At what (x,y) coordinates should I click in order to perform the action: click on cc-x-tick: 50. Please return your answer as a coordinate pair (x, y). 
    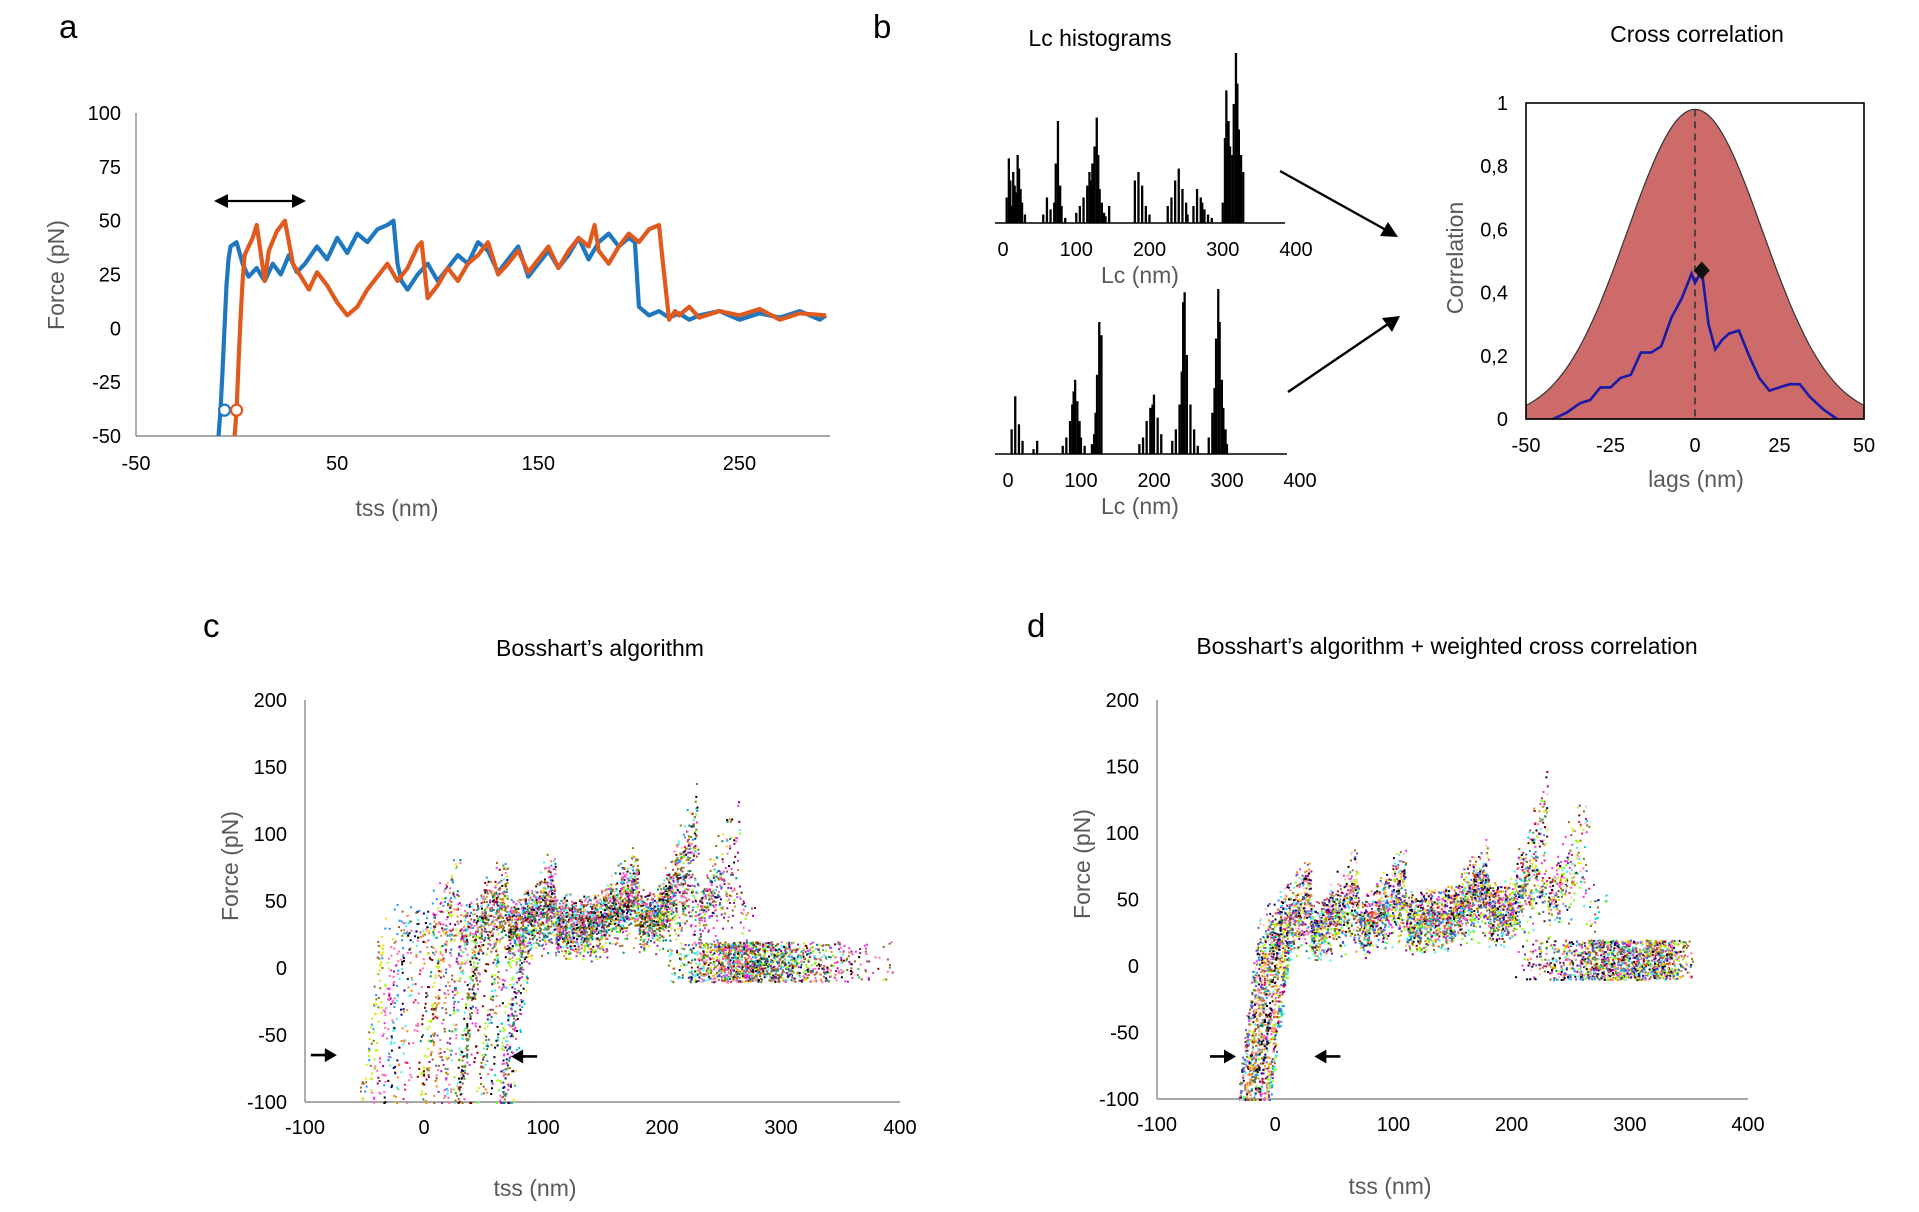
    Looking at the image, I should click on (1864, 446).